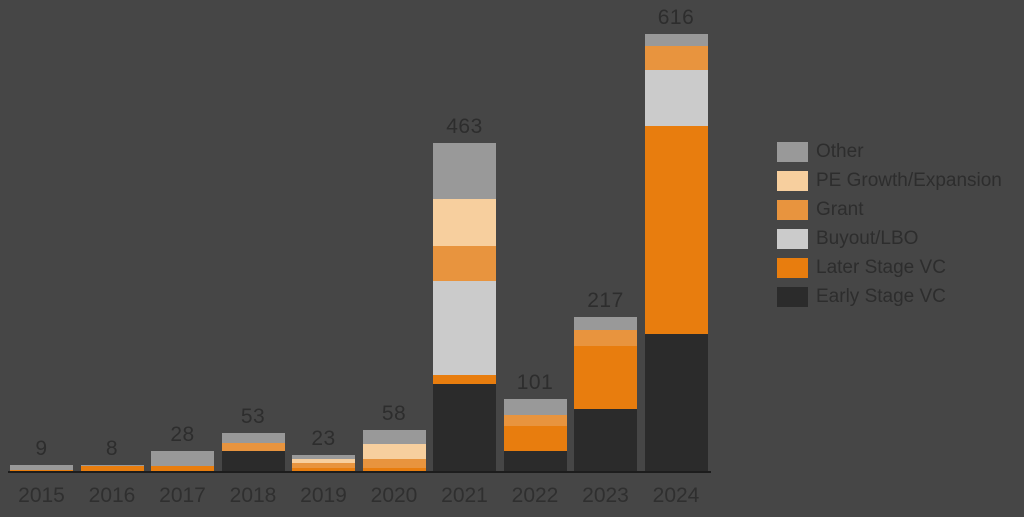 The height and width of the screenshot is (517, 1024). I want to click on x-axis-line, so click(359, 472).